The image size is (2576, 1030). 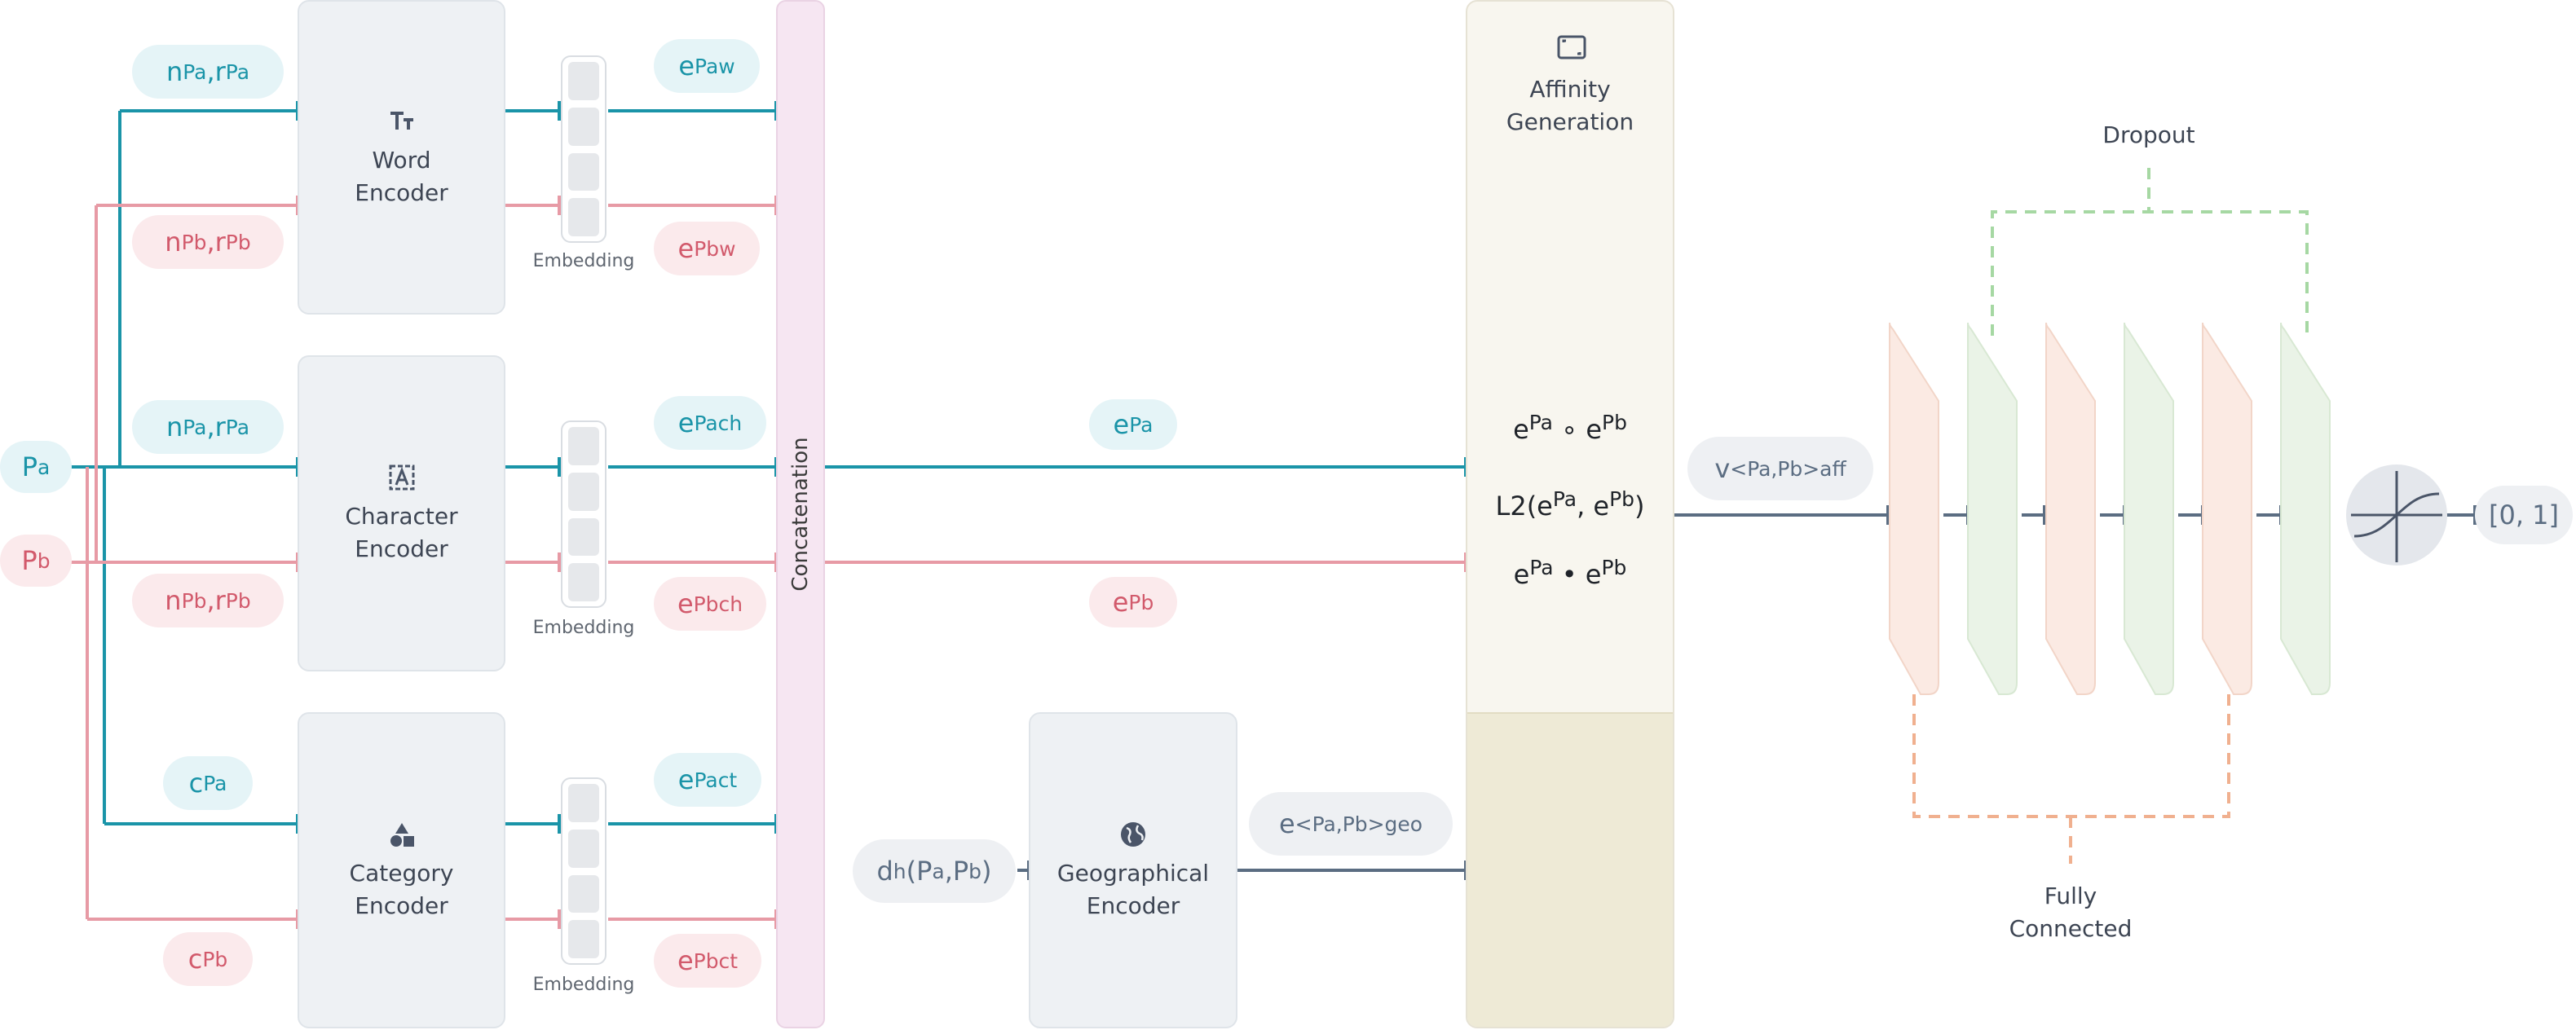 I want to click on word-encoder: Word Encoder, so click(x=401, y=157).